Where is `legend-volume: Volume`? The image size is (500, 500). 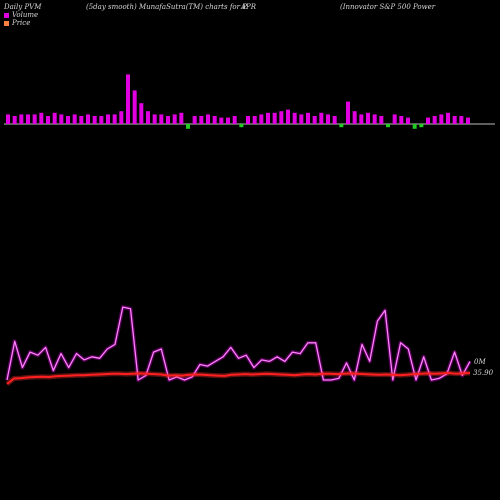 legend-volume: Volume is located at coordinates (21, 15).